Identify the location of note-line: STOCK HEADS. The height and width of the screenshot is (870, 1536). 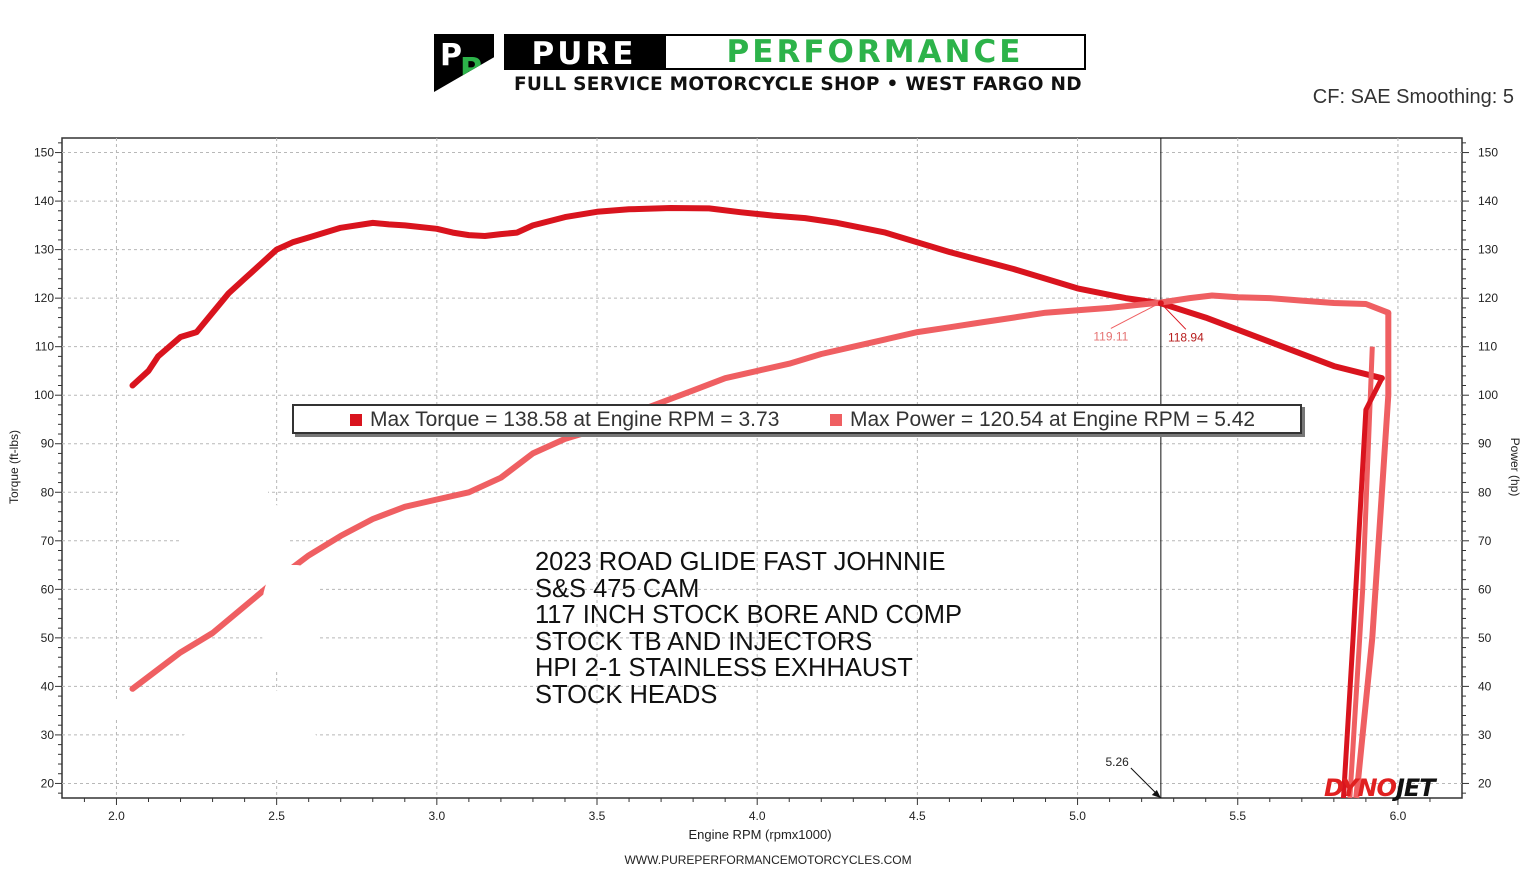
(626, 694).